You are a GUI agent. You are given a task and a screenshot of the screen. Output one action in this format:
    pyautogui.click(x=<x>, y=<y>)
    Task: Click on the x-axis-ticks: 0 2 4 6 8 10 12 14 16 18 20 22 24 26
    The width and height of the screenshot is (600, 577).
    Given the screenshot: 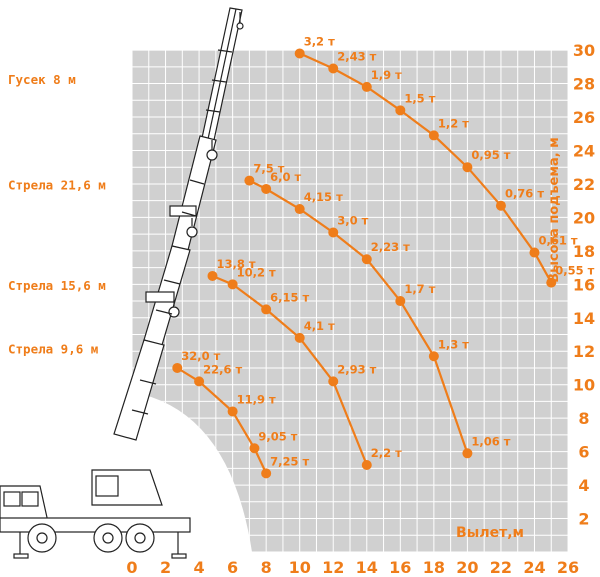 What is the action you would take?
    pyautogui.click(x=352, y=567)
    